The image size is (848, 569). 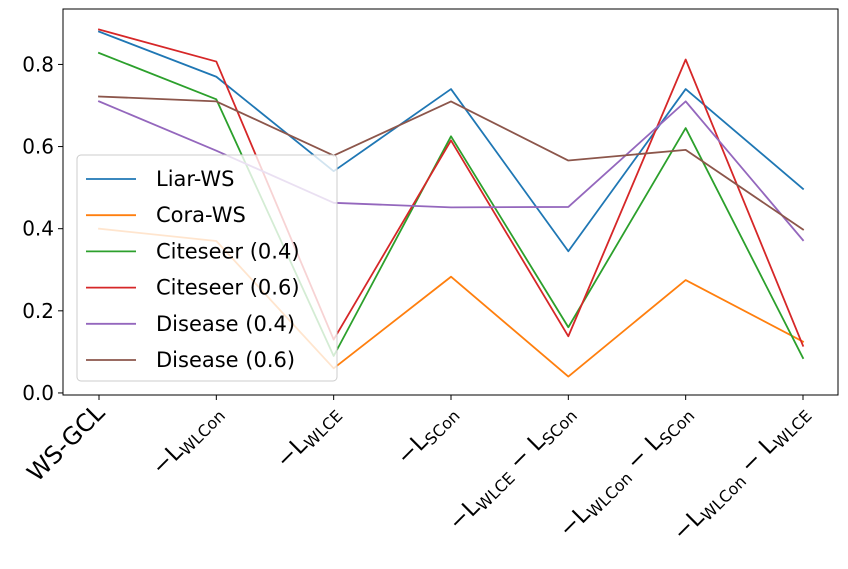 I want to click on legend-label: Cora-WS, so click(x=201, y=215).